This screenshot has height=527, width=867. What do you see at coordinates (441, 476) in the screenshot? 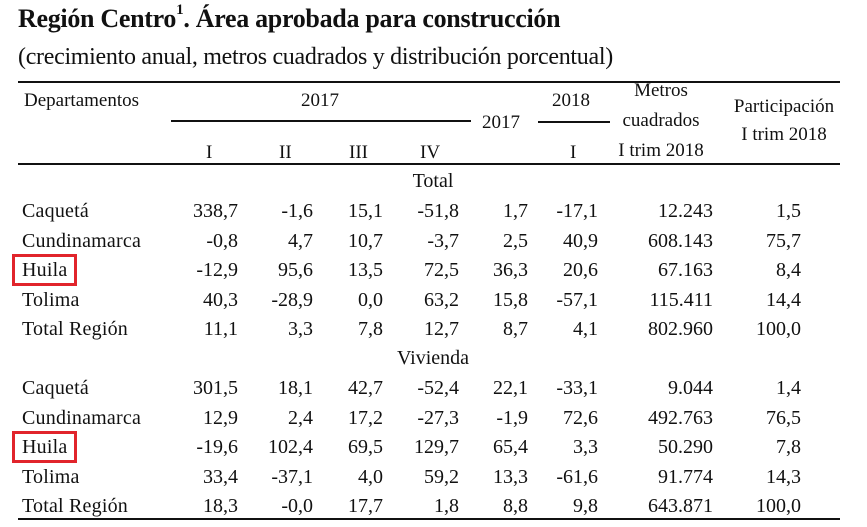
I see `cell-2017-q4: 59,2` at bounding box center [441, 476].